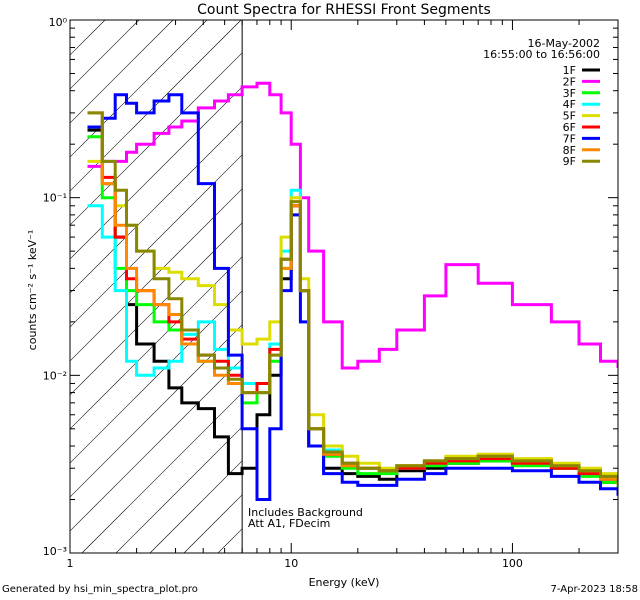 This screenshot has height=600, width=640. Describe the element at coordinates (569, 150) in the screenshot. I see `legend-label-8F: 8F` at that location.